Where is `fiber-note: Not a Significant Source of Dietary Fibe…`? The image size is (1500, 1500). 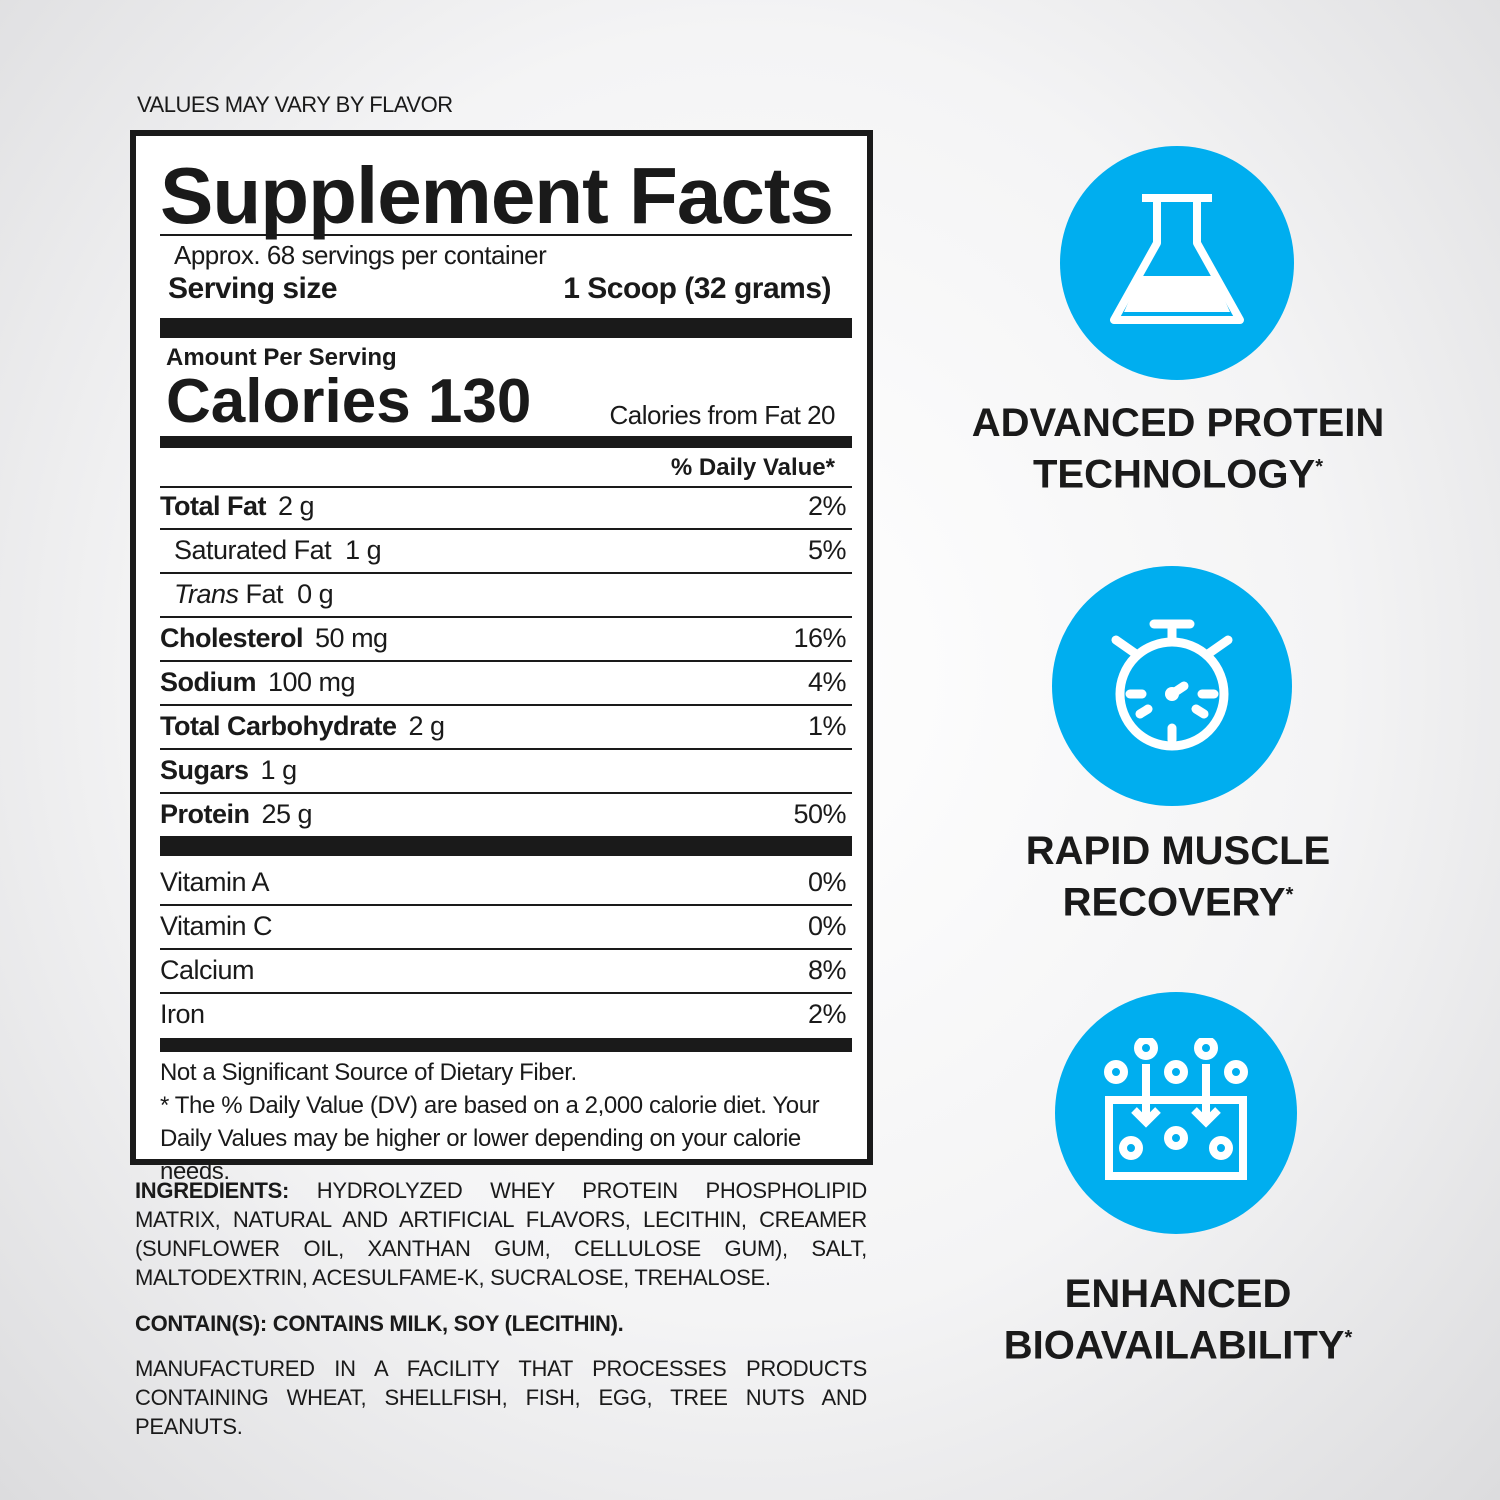
fiber-note: Not a Significant Source of Dietary Fibe… is located at coordinates (368, 1072).